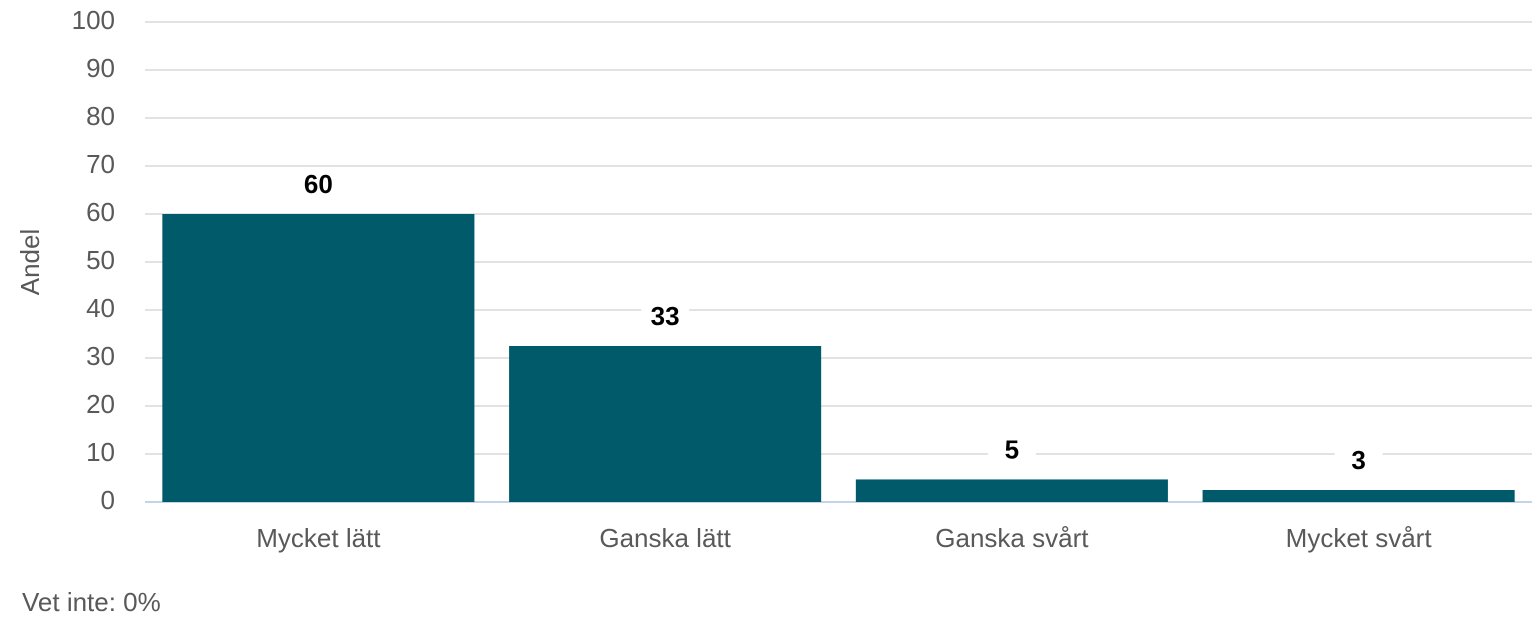 The width and height of the screenshot is (1532, 620). I want to click on y-tick-label: 50, so click(100, 260).